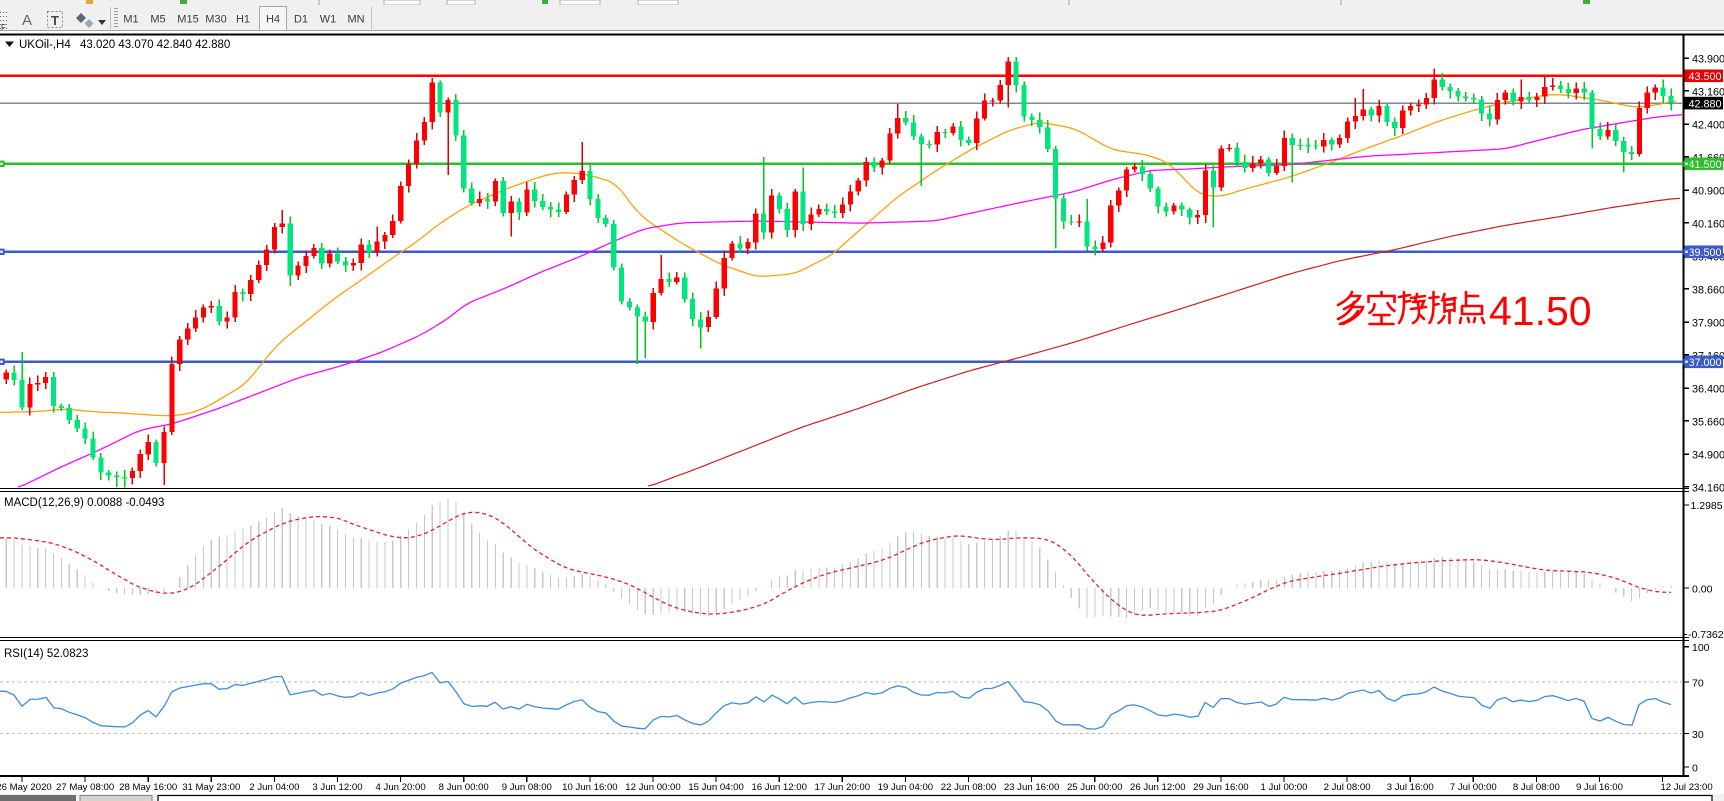 Image resolution: width=1724 pixels, height=801 pixels. What do you see at coordinates (401, 787) in the screenshot?
I see `svg-text: 4 Jun 20:00` at bounding box center [401, 787].